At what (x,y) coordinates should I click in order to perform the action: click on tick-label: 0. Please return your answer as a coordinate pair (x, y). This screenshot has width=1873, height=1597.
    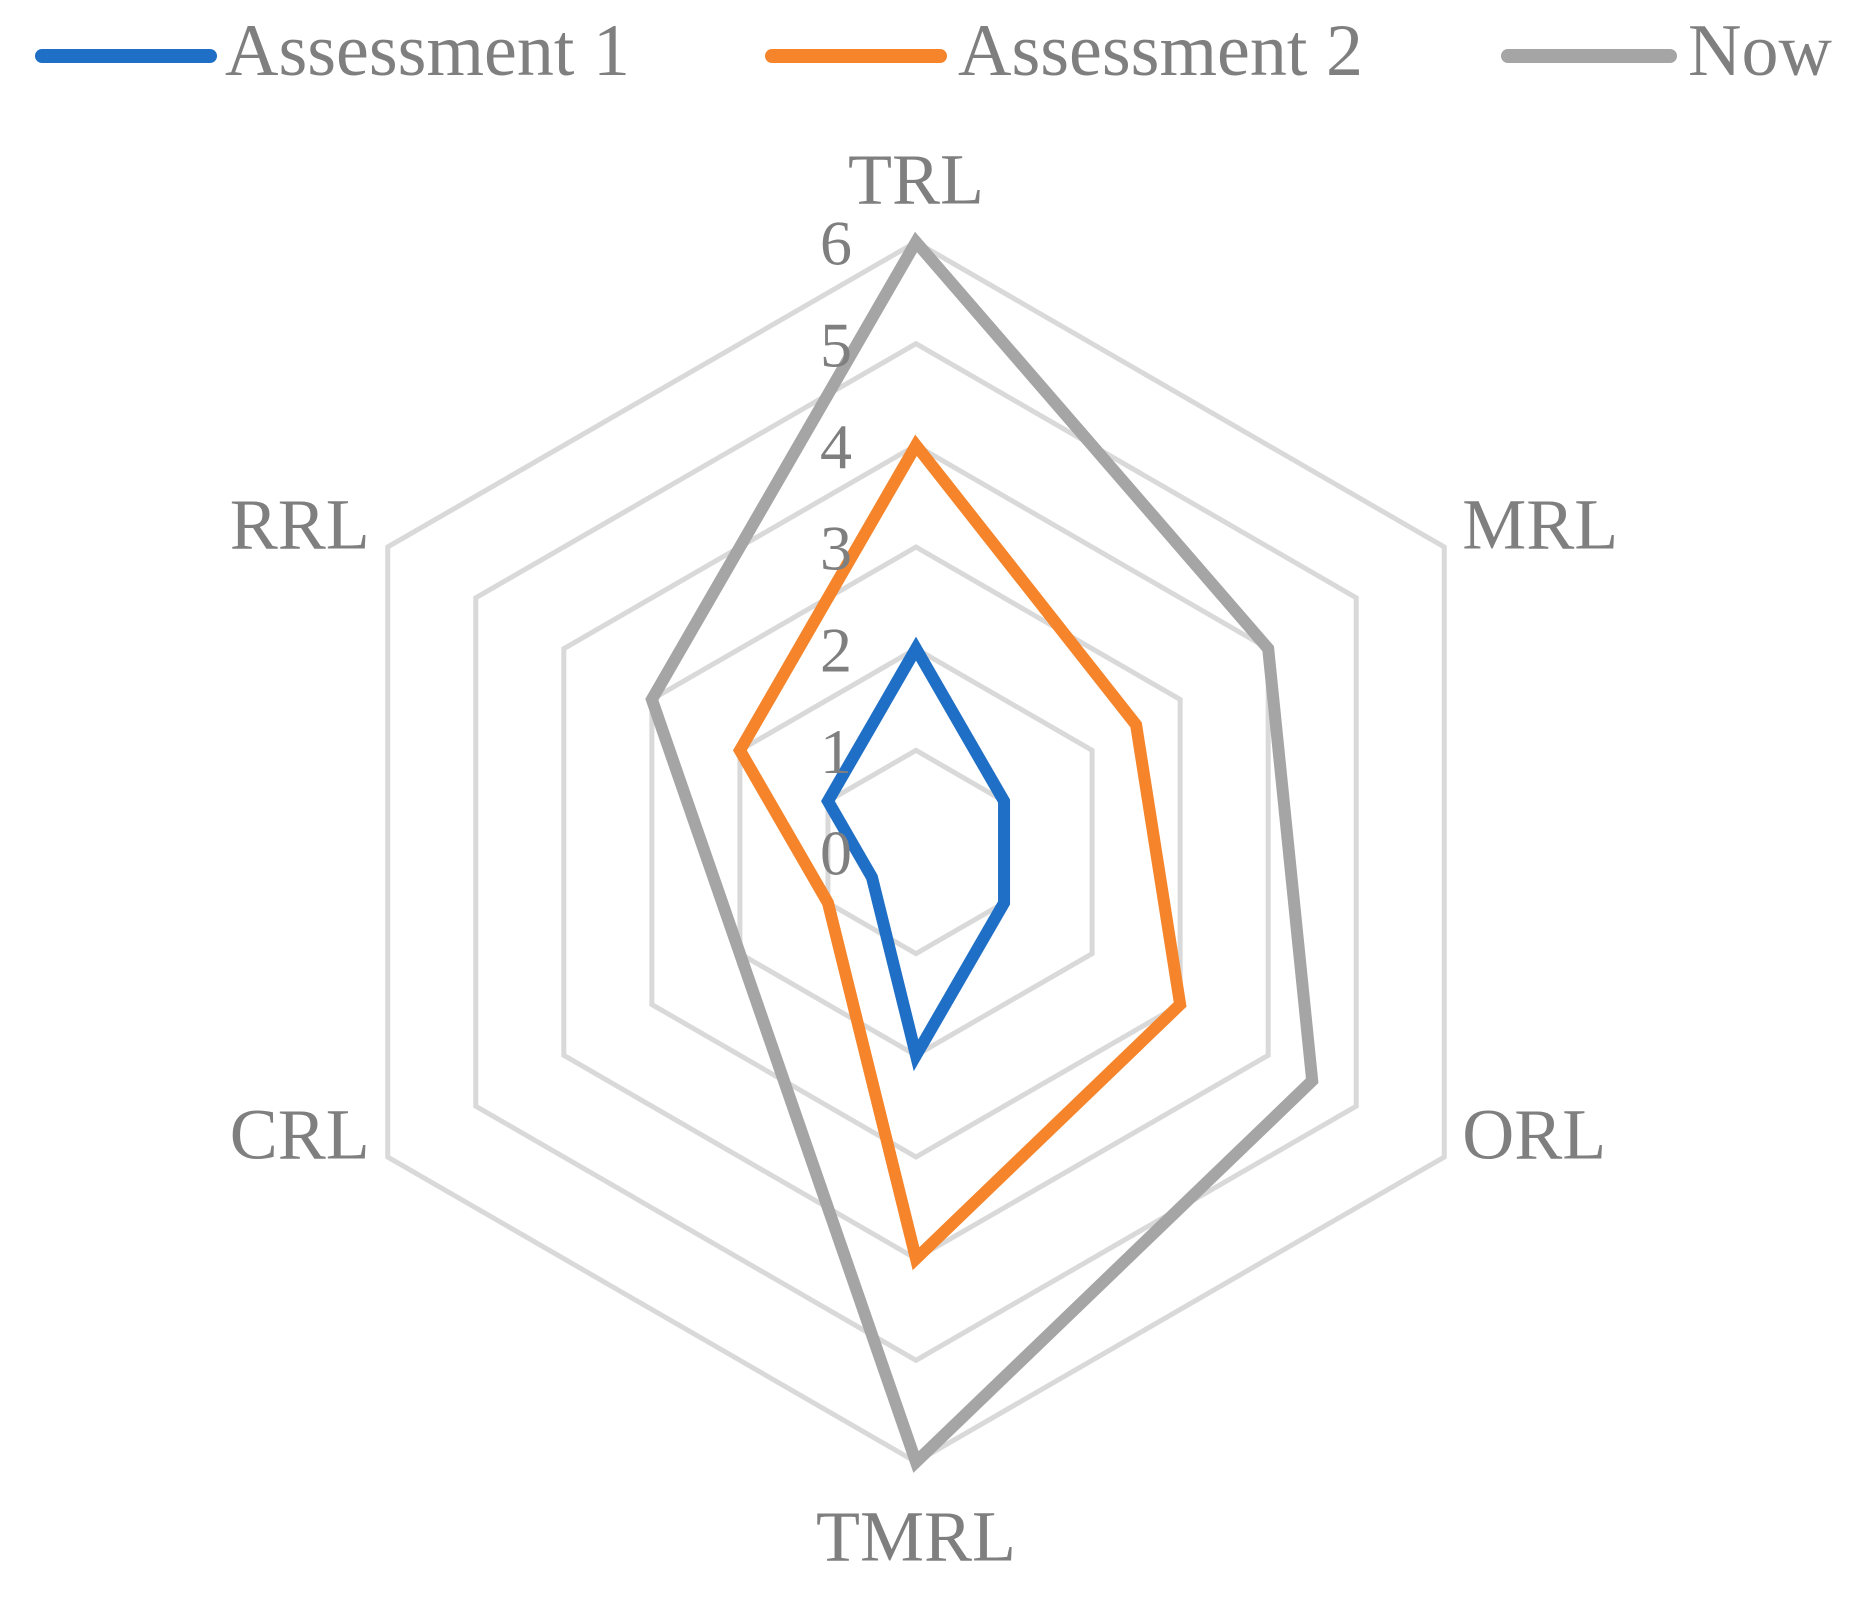
    Looking at the image, I should click on (836, 853).